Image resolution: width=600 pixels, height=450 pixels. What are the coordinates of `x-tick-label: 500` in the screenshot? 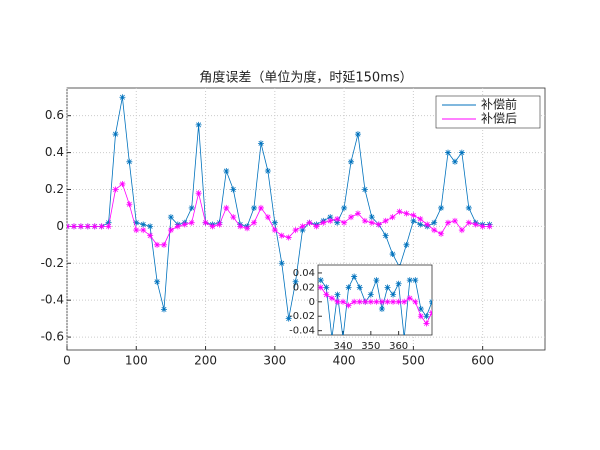 It's located at (413, 361).